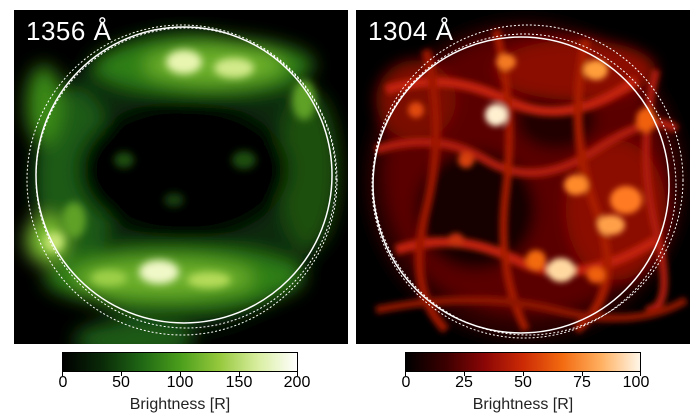 Image resolution: width=699 pixels, height=418 pixels. Describe the element at coordinates (180, 382) in the screenshot. I see `colorbar-1356-tick-label: 100` at that location.